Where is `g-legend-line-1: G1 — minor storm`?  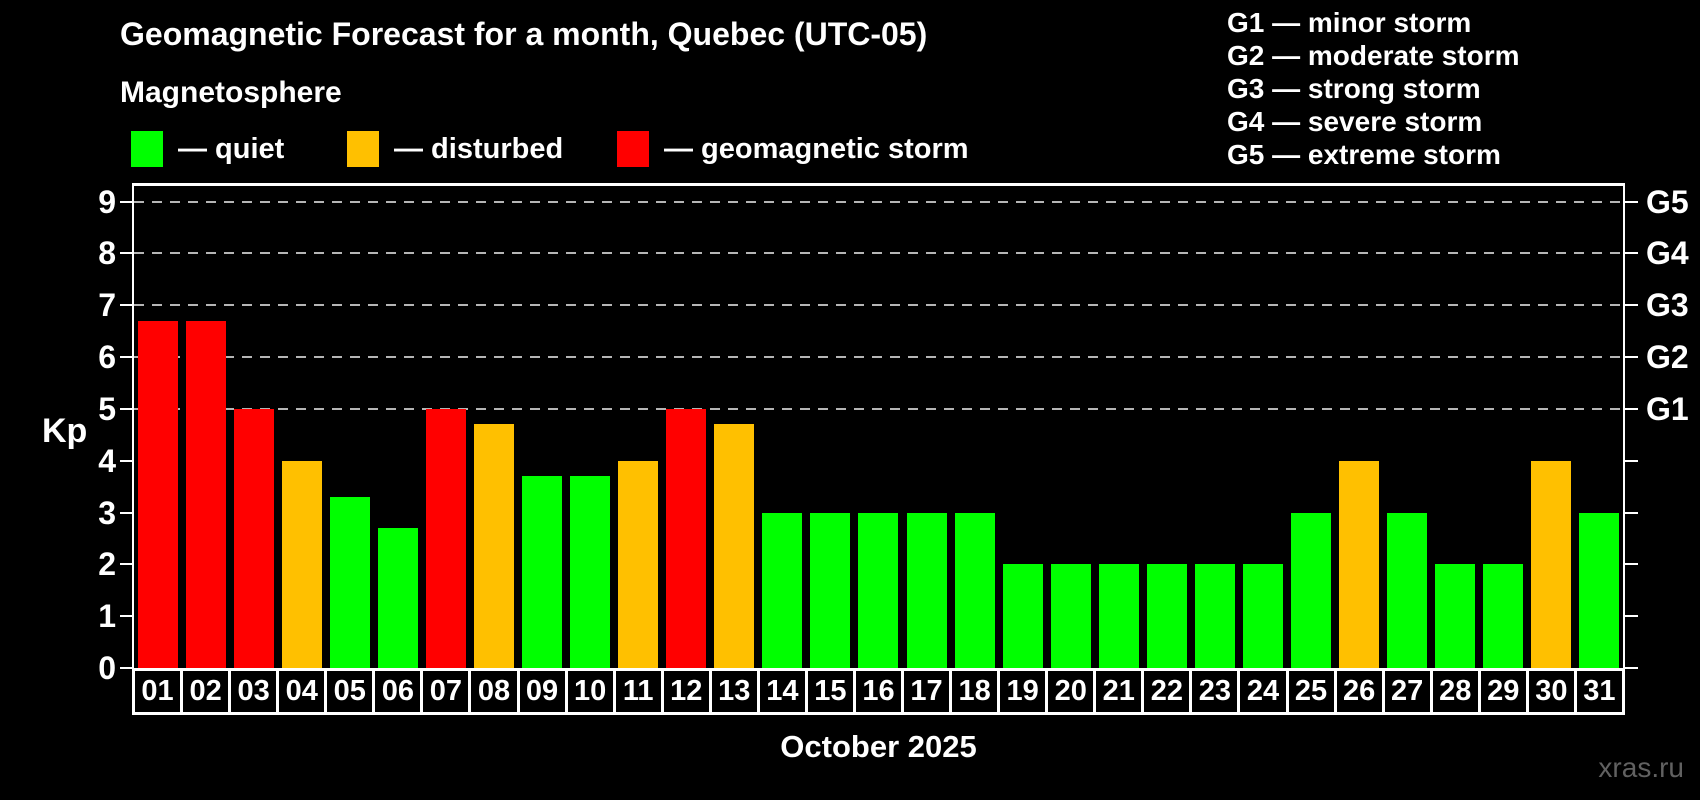
g-legend-line-1: G1 — minor storm is located at coordinates (1349, 22).